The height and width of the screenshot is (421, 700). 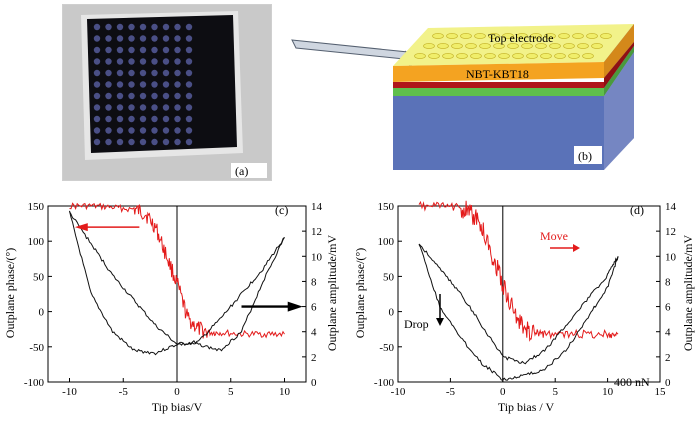 What do you see at coordinates (386, 242) in the screenshot?
I see `y-tick-label: 100` at bounding box center [386, 242].